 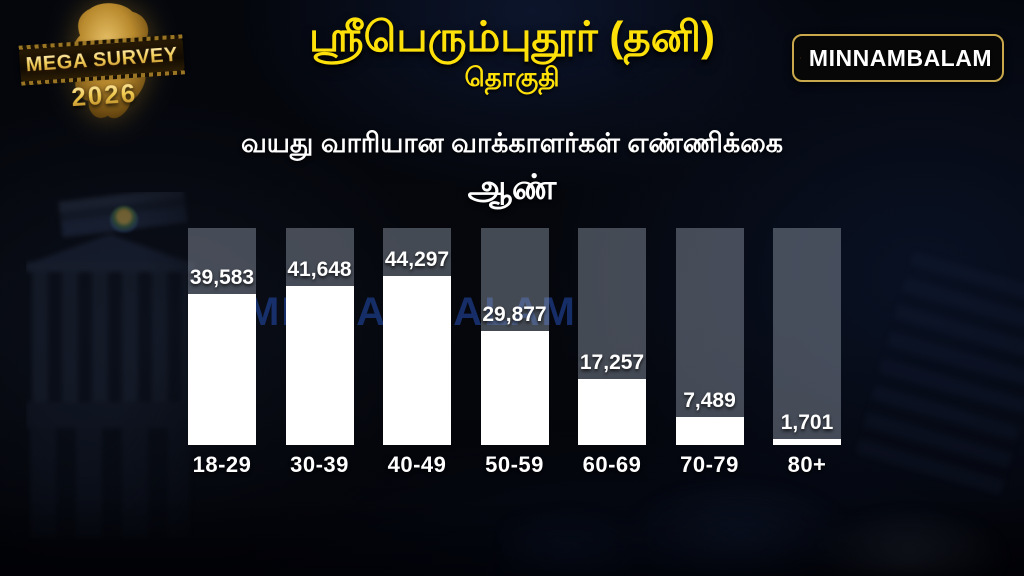 I want to click on bar-category-label: 80+, so click(x=807, y=464).